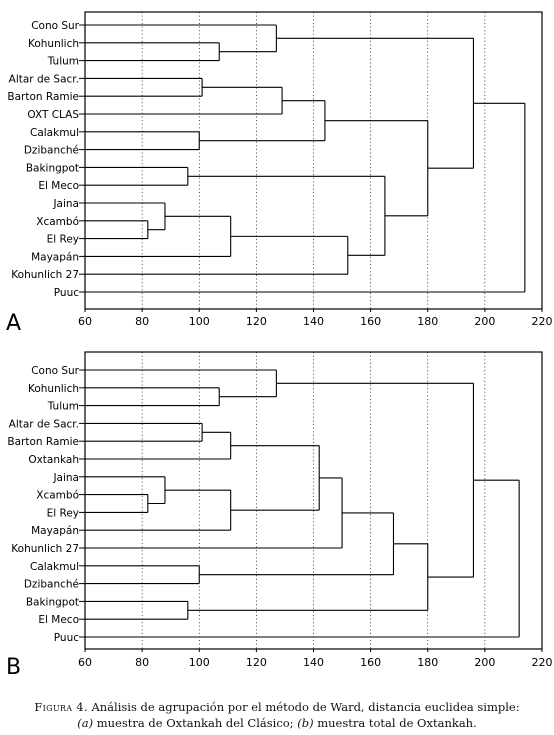  I want to click on figure-label: Figura 4., so click(61, 707).